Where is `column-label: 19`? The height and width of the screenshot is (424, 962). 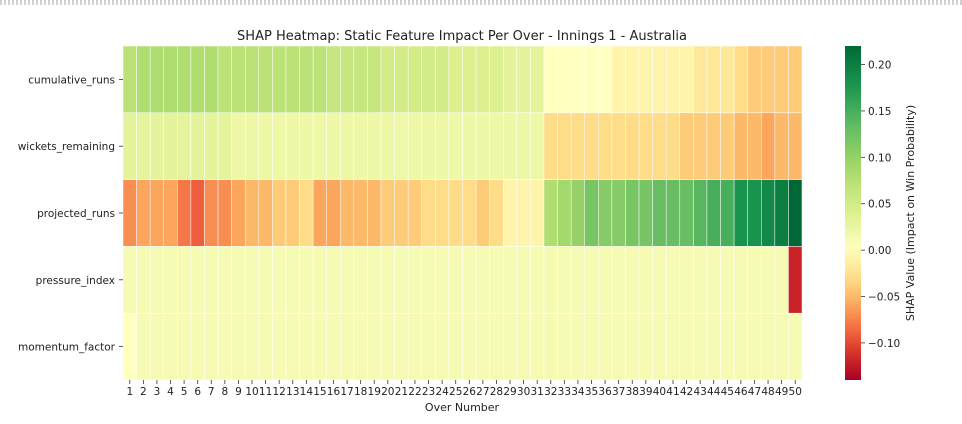 column-label: 19 is located at coordinates (374, 392).